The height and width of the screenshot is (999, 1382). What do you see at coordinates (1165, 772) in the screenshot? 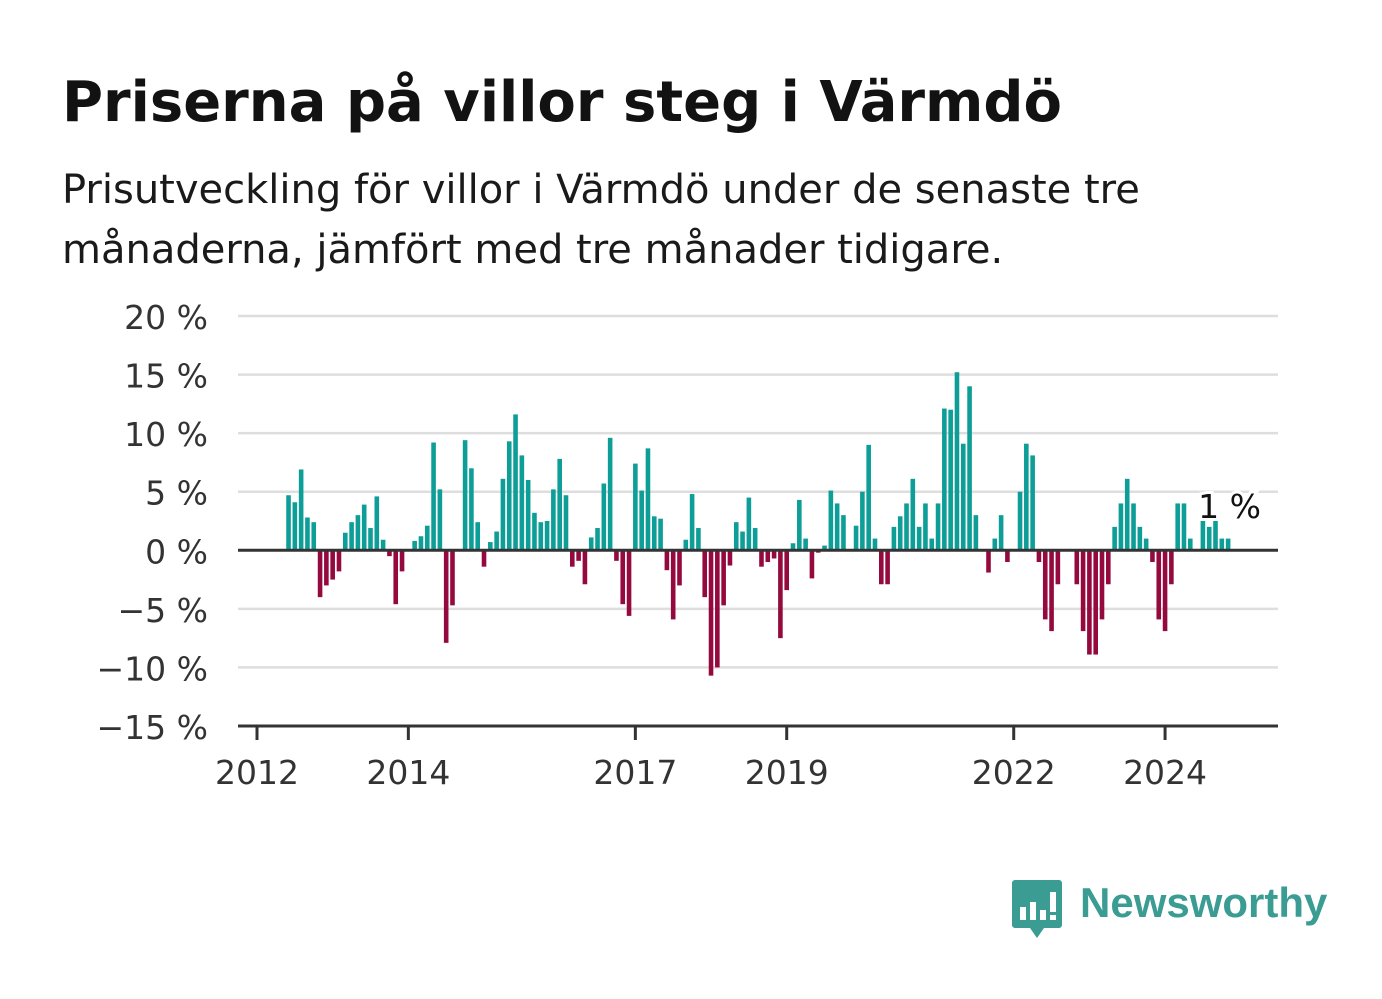
I see `x-tick-label: 2024` at bounding box center [1165, 772].